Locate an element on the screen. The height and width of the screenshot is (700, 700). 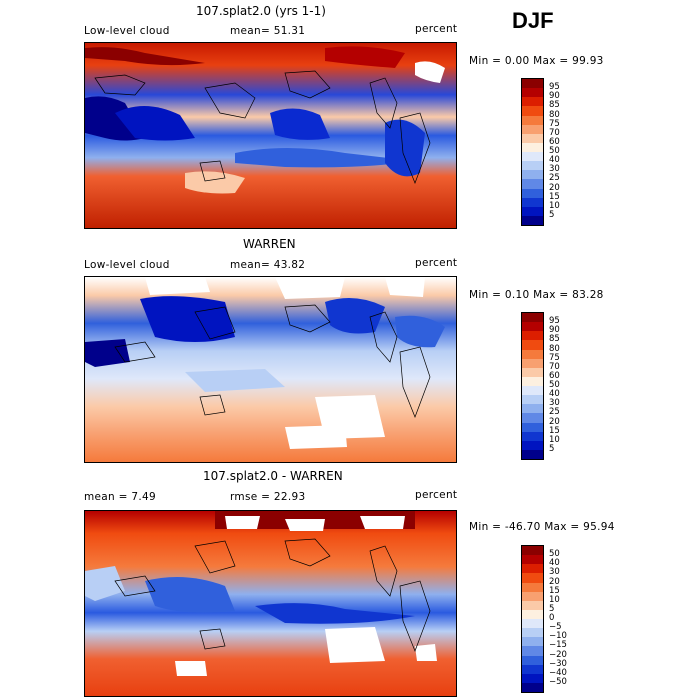
panel1-map is located at coordinates (270, 135).